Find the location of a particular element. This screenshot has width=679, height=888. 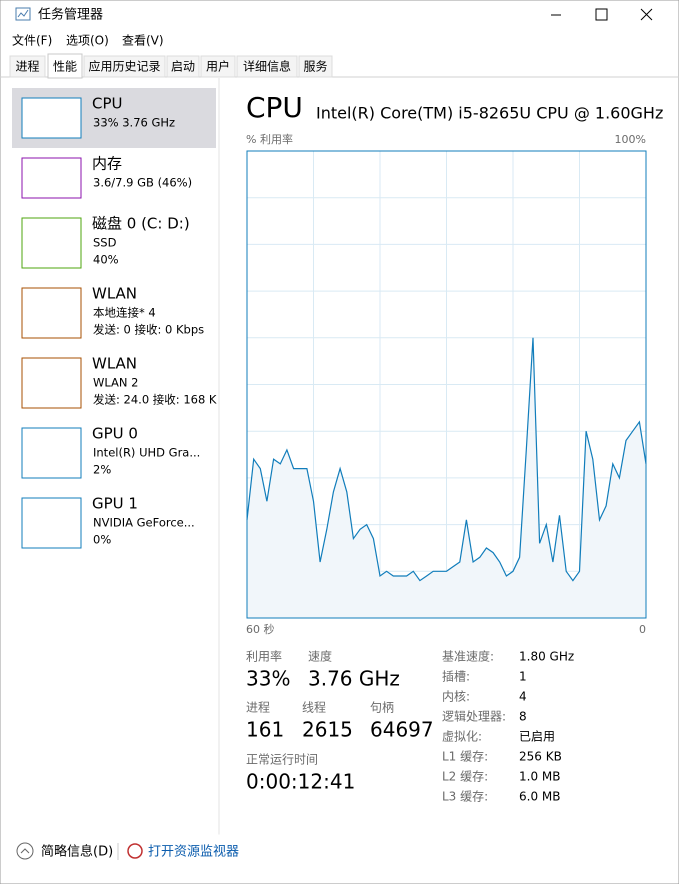

tab-label: 启动 is located at coordinates (183, 67).